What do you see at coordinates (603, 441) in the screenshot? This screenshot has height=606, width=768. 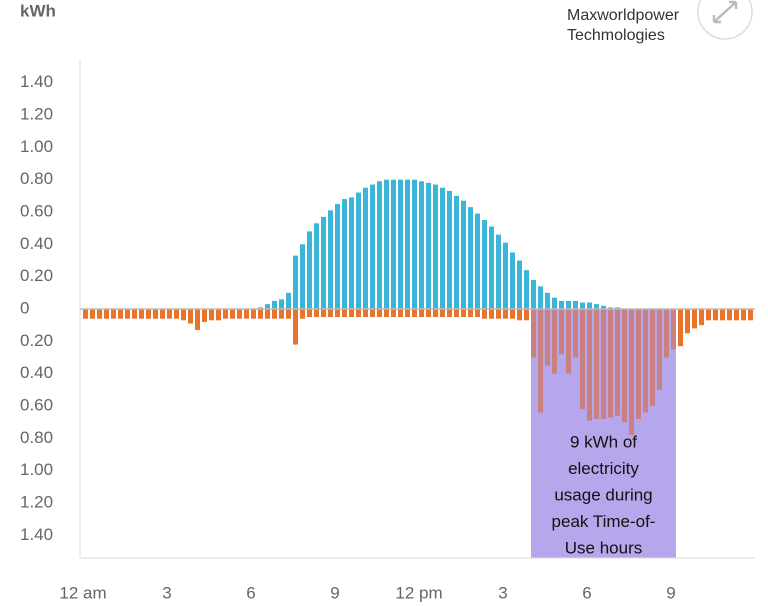 I see `annotation: 9 kWh of` at bounding box center [603, 441].